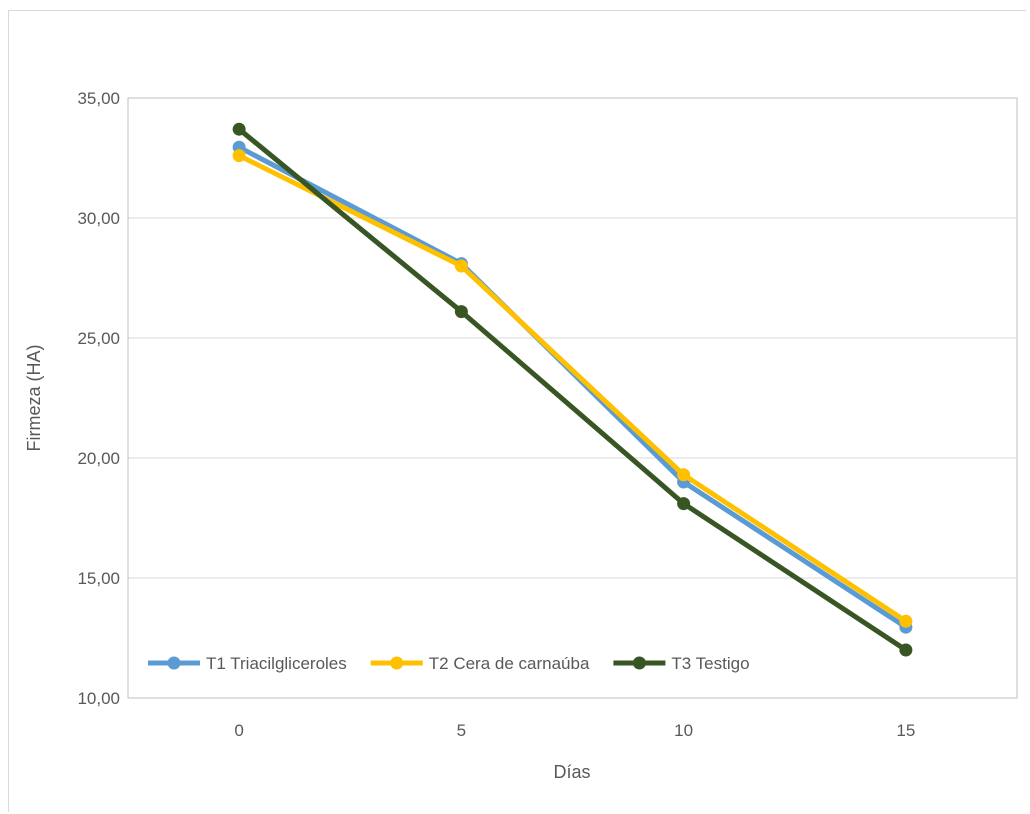 The height and width of the screenshot is (814, 1030). What do you see at coordinates (98, 578) in the screenshot?
I see `y-tick-label: 15,00` at bounding box center [98, 578].